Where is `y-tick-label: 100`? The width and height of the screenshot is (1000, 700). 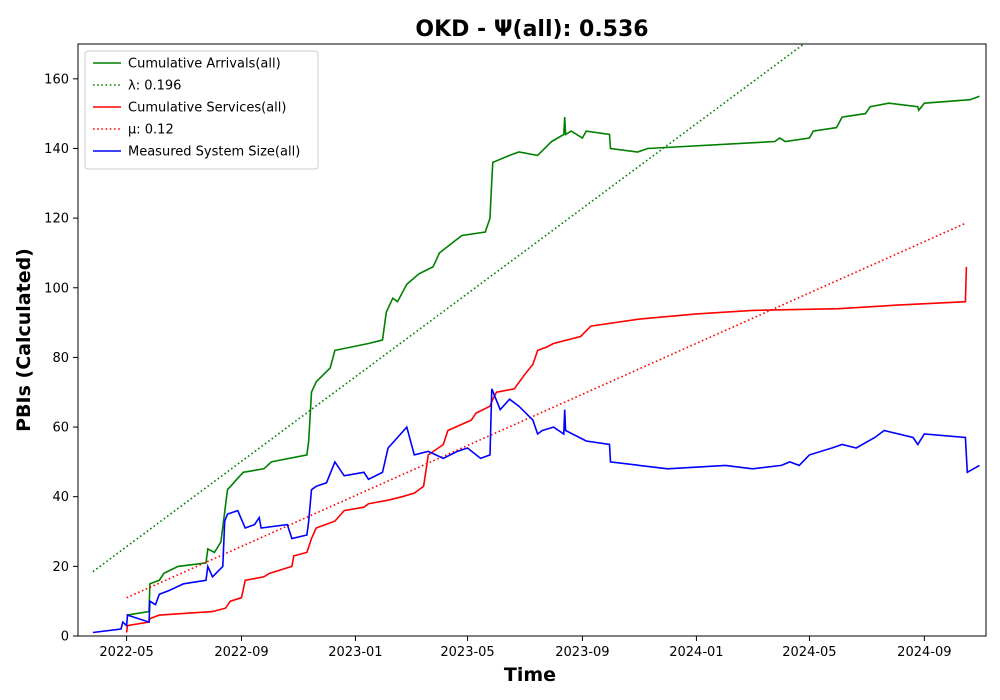
y-tick-label: 100 is located at coordinates (56, 288).